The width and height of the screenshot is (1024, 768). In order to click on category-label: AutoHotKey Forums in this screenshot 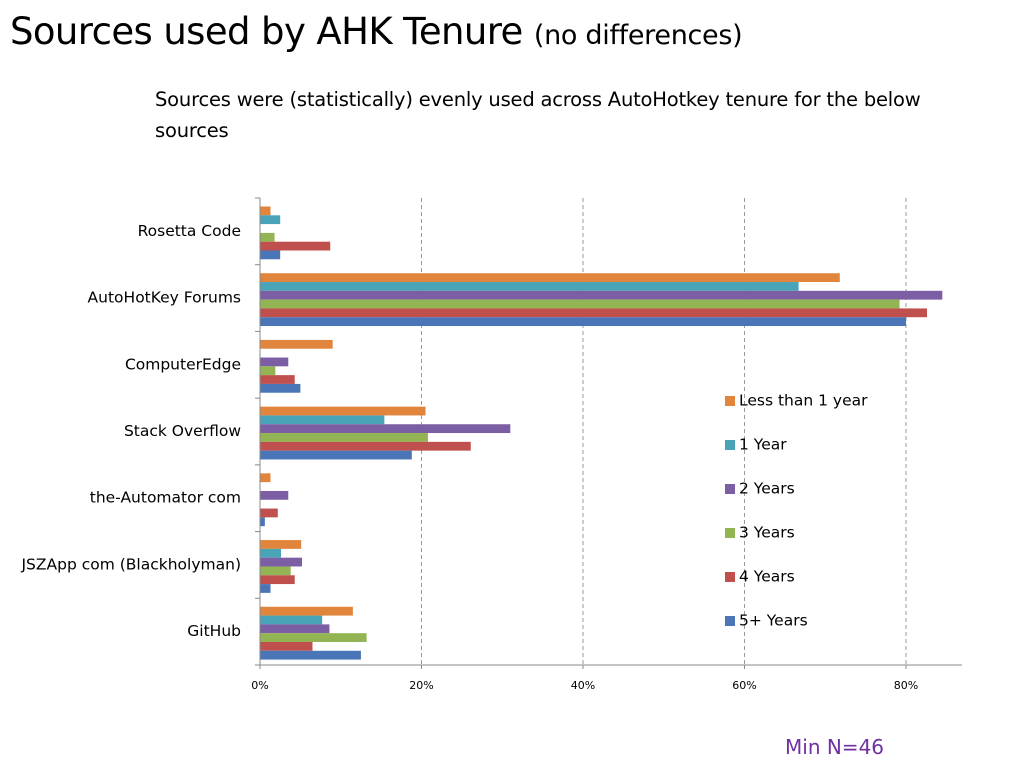, I will do `click(164, 298)`.